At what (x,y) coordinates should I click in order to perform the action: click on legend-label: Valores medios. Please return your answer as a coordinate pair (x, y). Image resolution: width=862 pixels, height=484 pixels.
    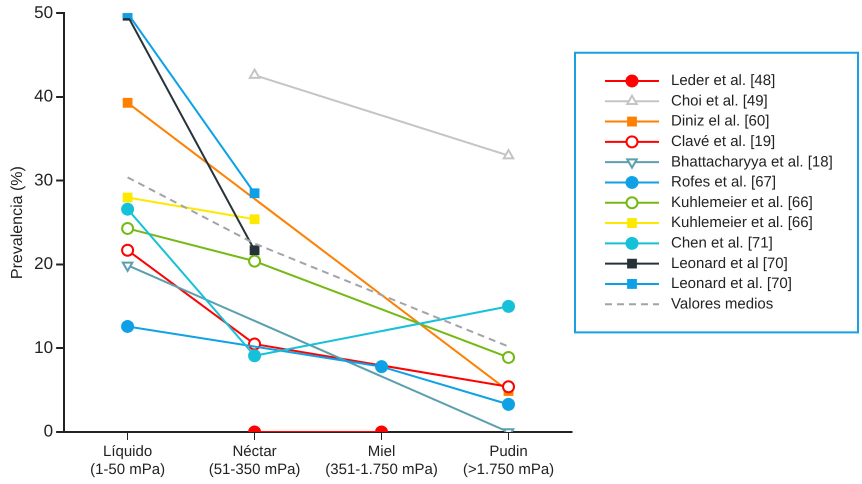
    Looking at the image, I should click on (722, 303).